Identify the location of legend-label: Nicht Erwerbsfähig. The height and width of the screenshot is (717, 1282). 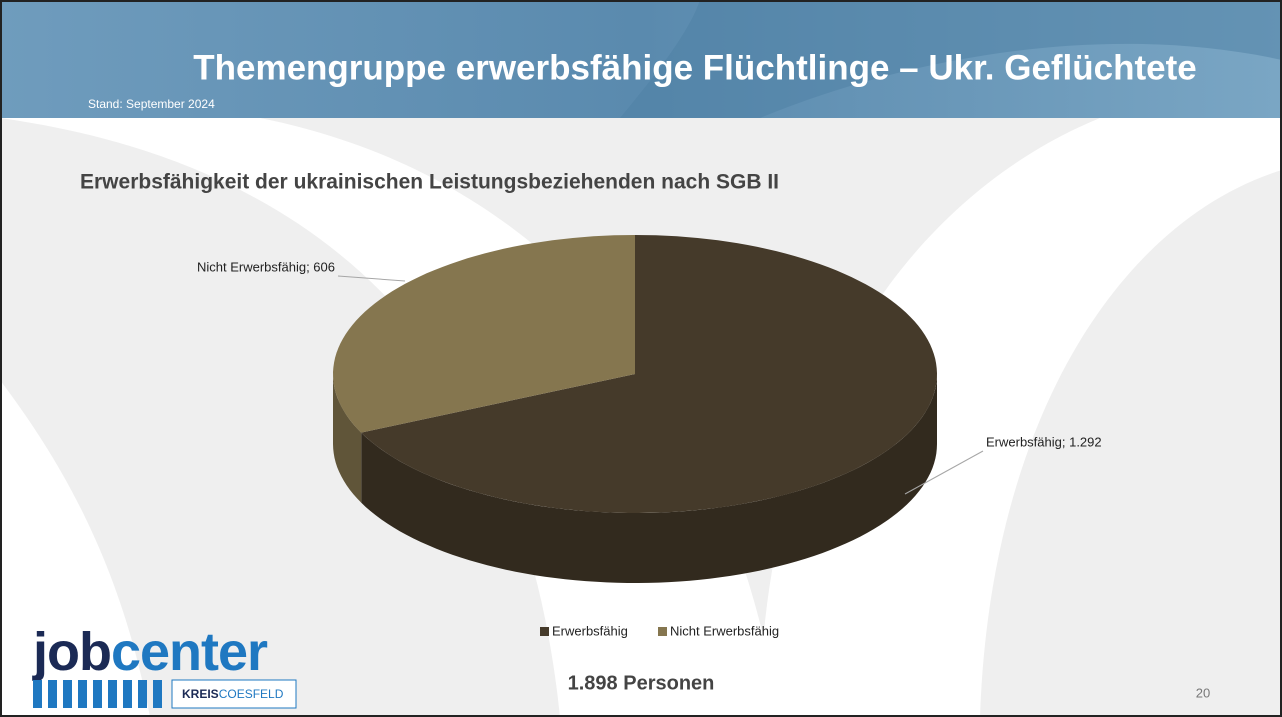
(724, 630).